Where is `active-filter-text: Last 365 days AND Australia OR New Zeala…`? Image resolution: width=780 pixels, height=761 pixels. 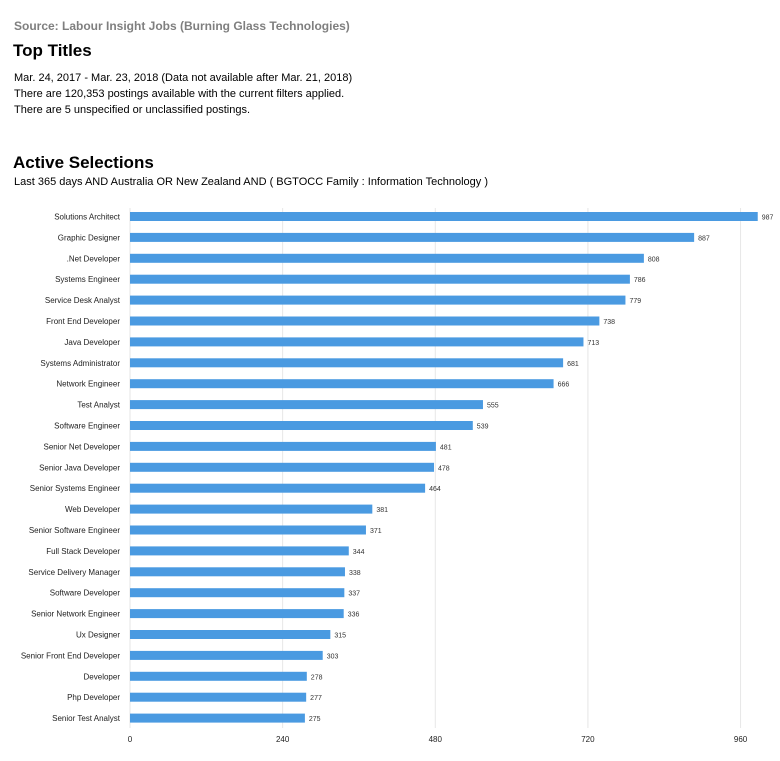 active-filter-text: Last 365 days AND Australia OR New Zeala… is located at coordinates (251, 182).